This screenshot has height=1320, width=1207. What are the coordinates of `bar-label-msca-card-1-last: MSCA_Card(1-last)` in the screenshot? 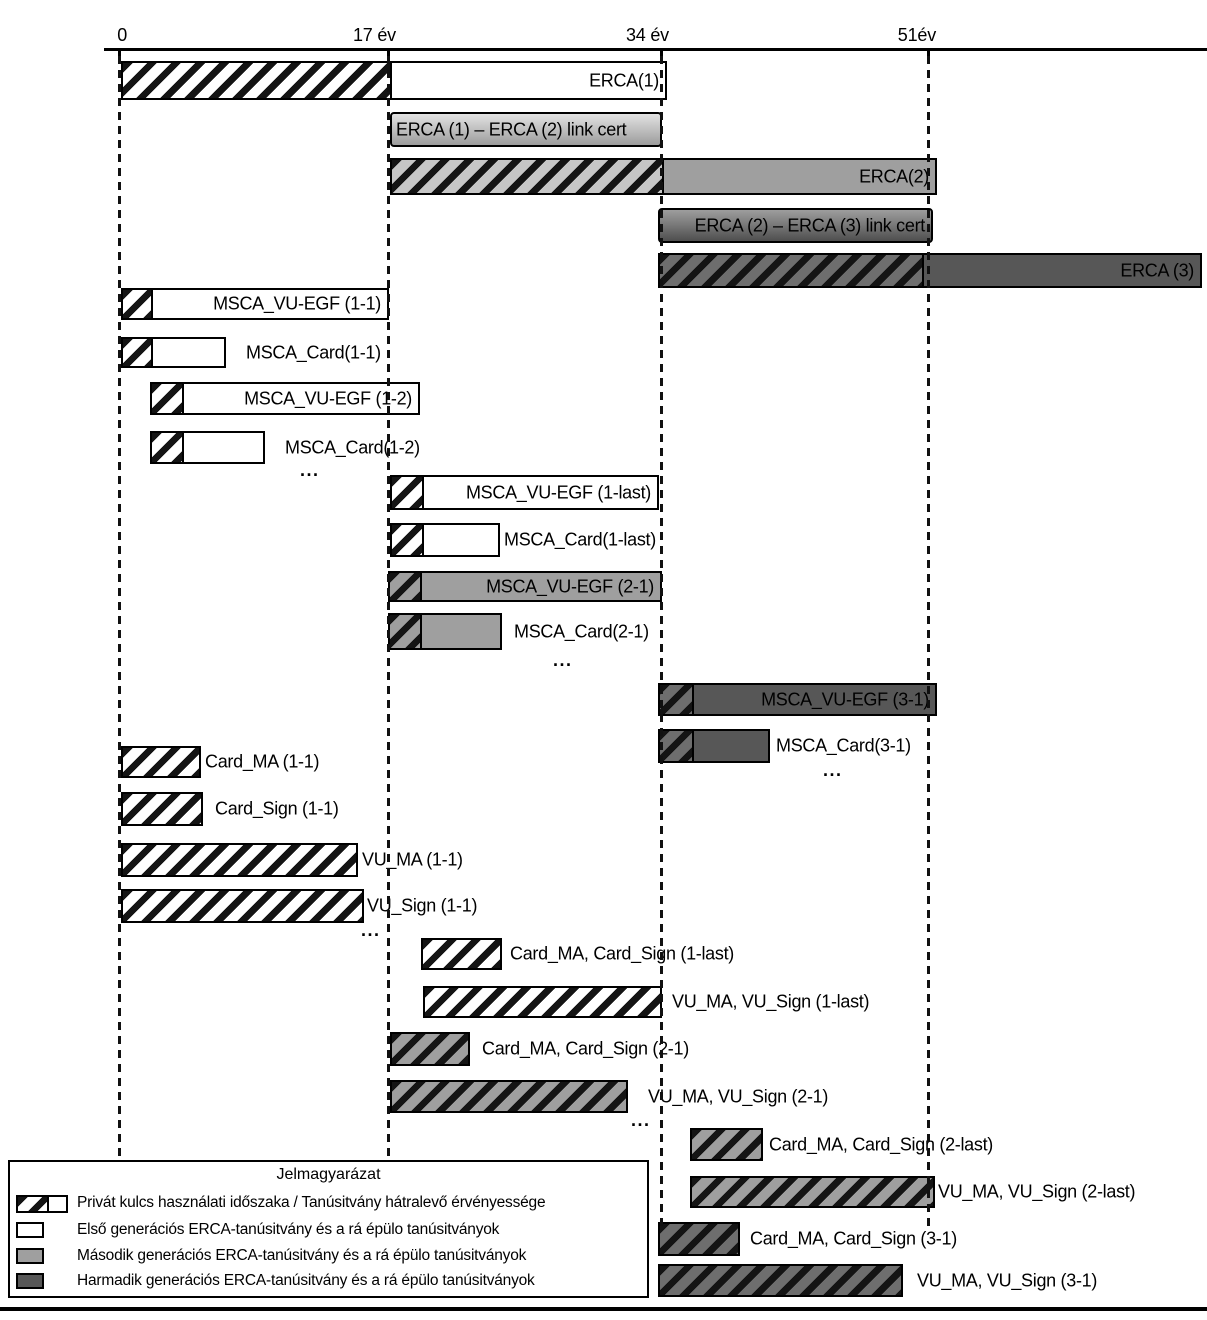 It's located at (580, 539).